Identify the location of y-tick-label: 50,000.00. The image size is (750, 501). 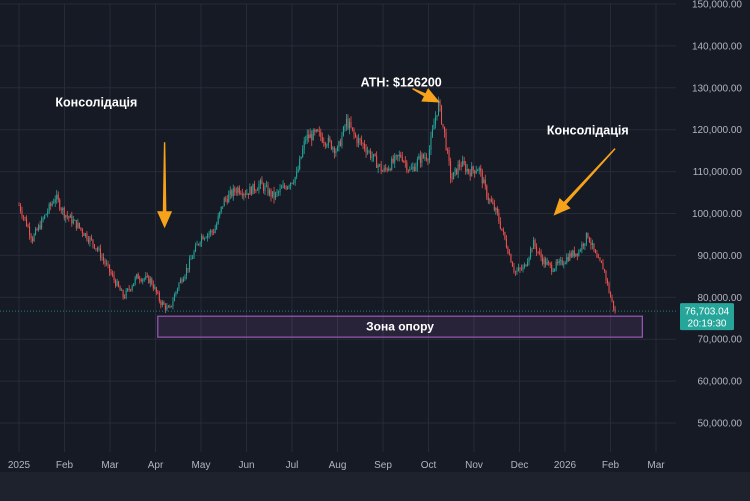
(720, 424).